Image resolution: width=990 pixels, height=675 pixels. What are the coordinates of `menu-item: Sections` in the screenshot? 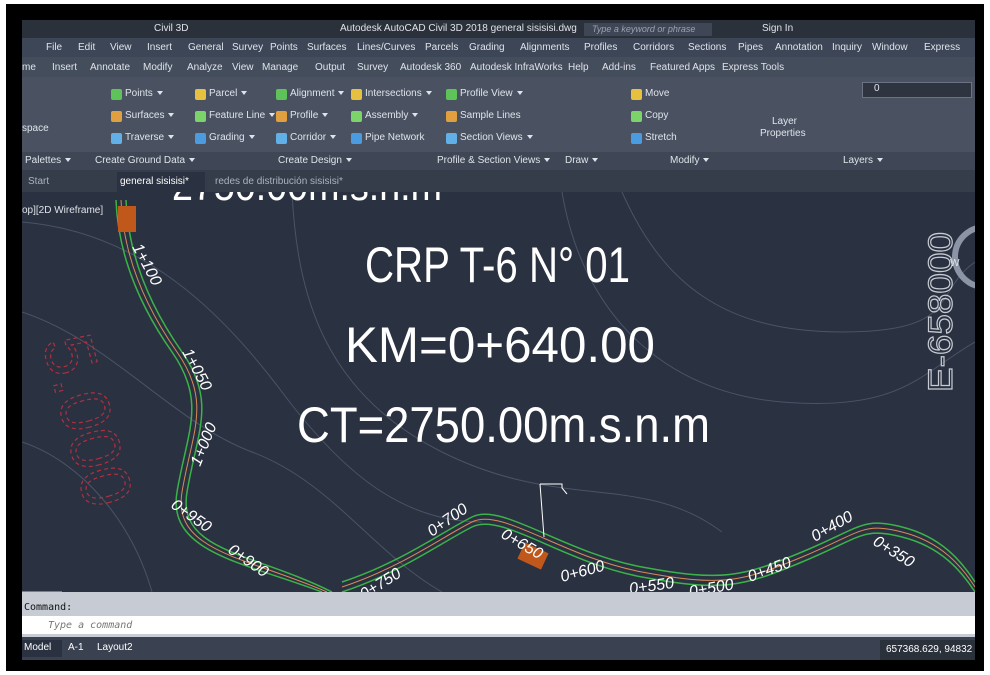 It's located at (707, 47).